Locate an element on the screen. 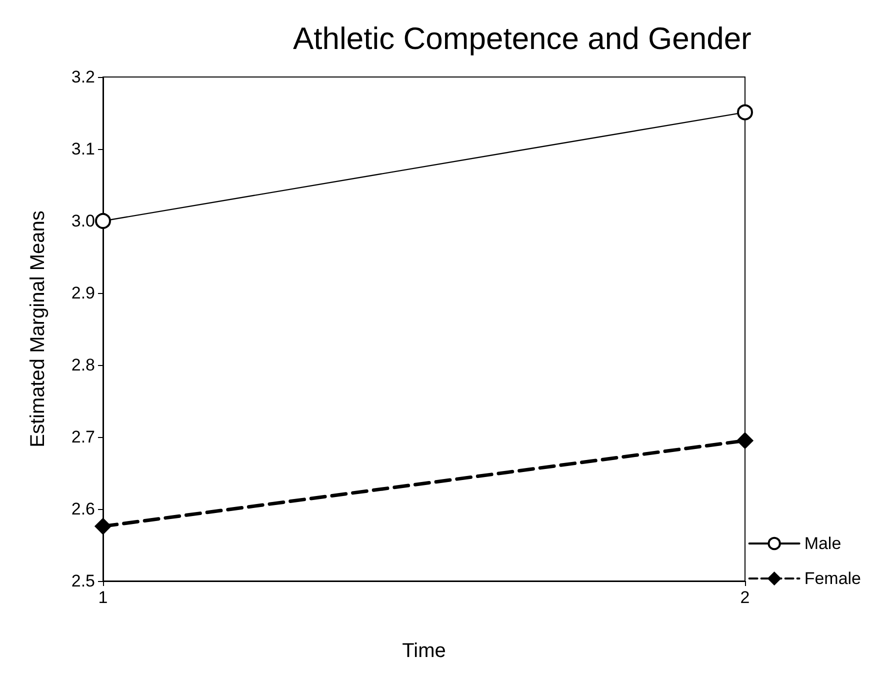  chart-title: Athletic Competence and Gender is located at coordinates (522, 38).